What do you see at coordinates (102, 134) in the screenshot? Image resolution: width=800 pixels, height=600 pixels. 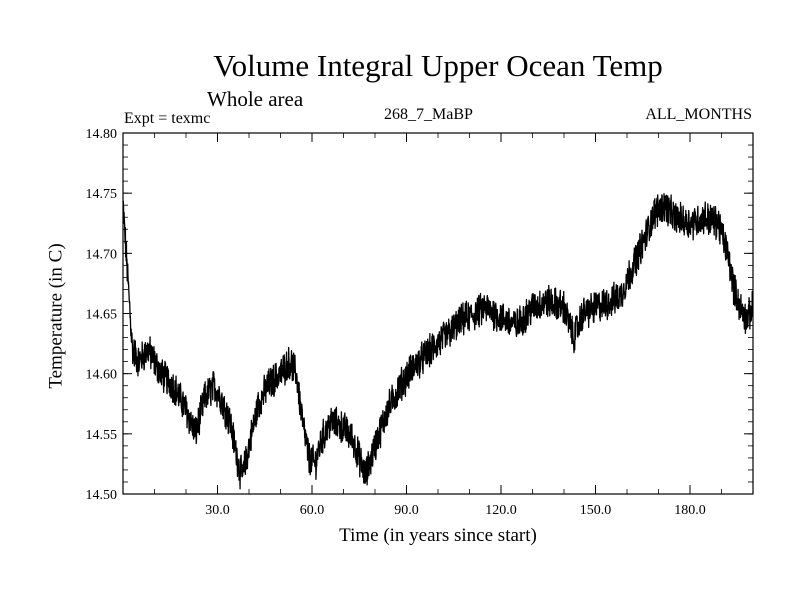 I see `y-tick-label: 14.80` at bounding box center [102, 134].